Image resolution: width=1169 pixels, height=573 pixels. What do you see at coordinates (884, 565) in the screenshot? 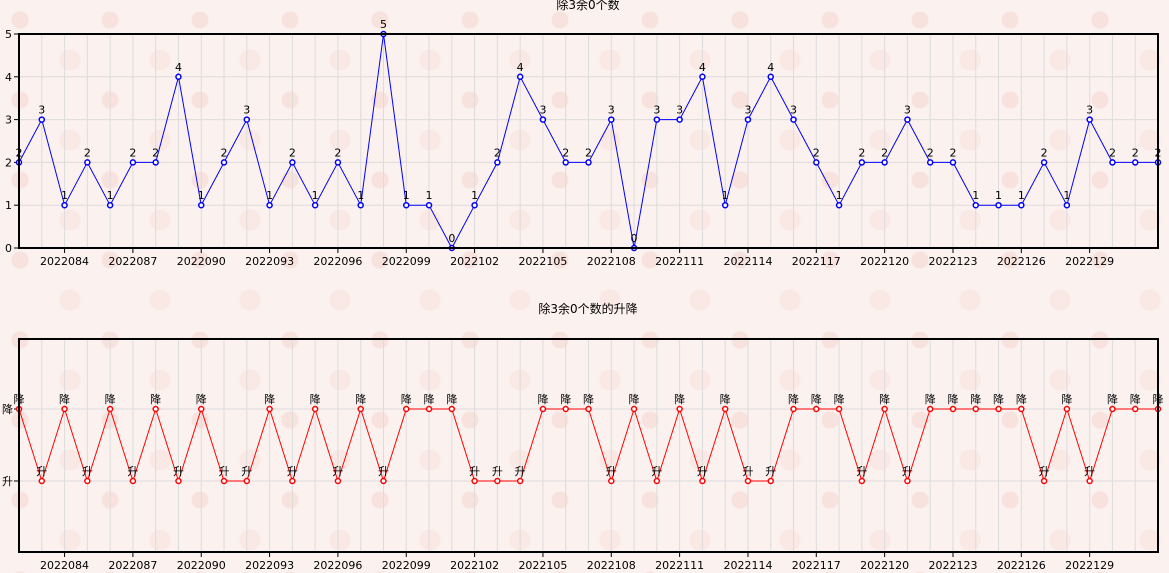
I see `chart2-x-tick-label: 2022120` at bounding box center [884, 565].